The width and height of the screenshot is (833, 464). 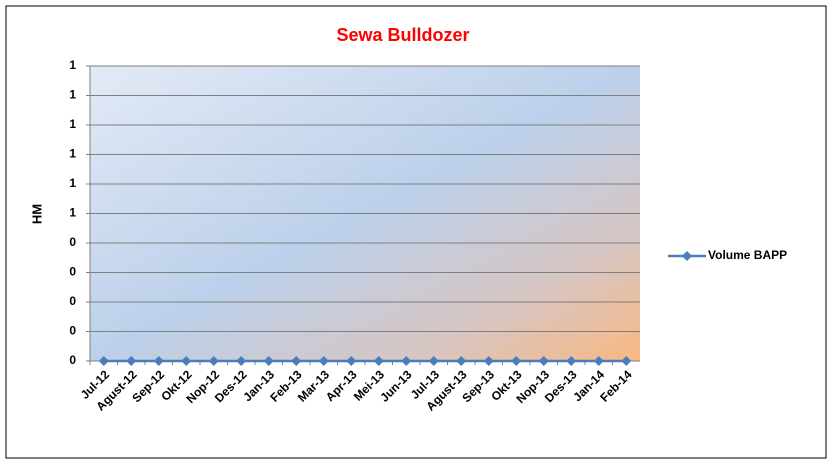 I want to click on chart-title: Sewa Bulldozer, so click(x=402, y=35).